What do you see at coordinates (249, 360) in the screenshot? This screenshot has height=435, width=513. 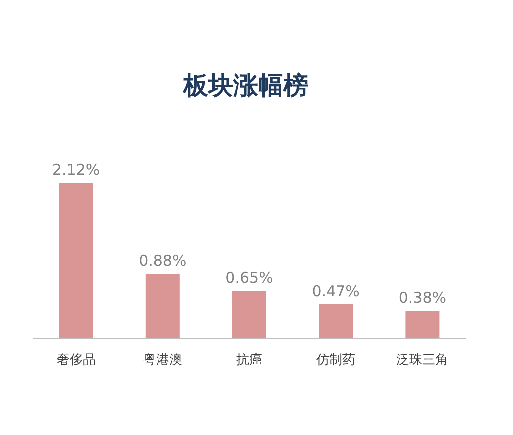 I see `x-tick-label: 抗癌` at bounding box center [249, 360].